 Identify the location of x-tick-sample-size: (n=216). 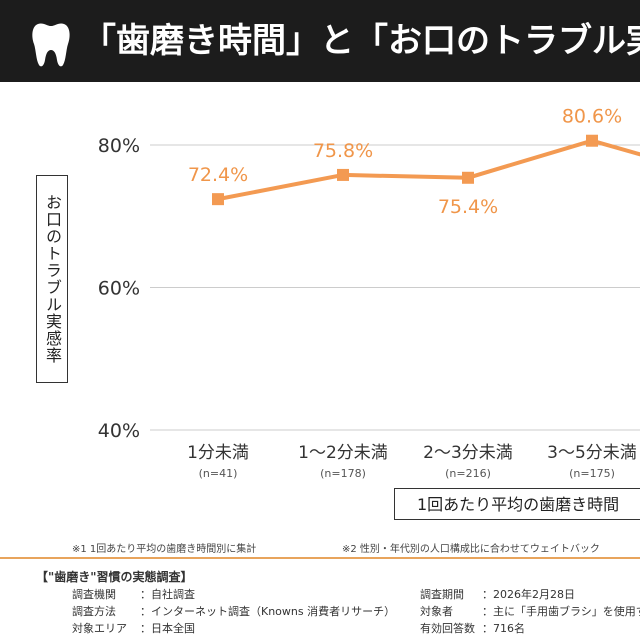
(468, 473).